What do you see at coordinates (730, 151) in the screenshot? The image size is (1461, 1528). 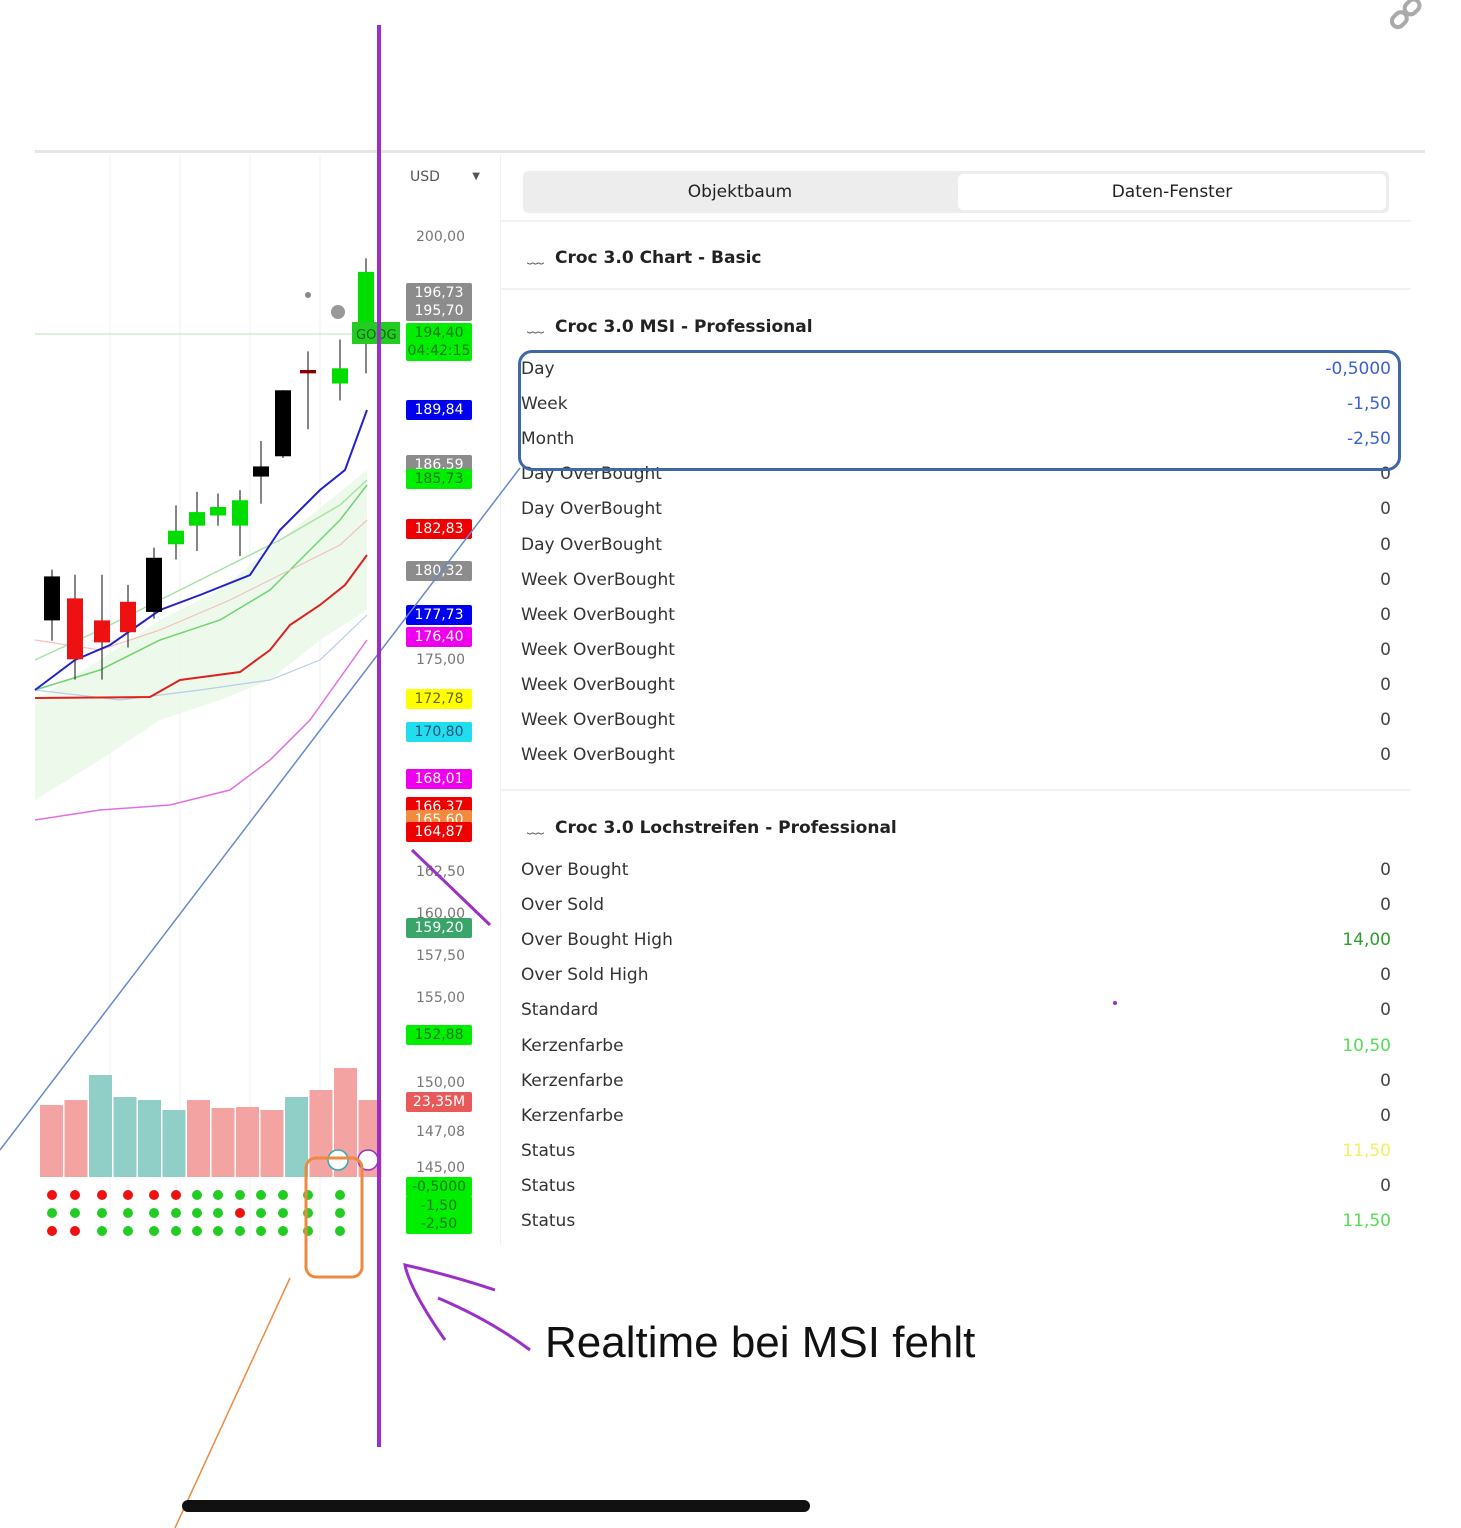 I see `top-divider` at bounding box center [730, 151].